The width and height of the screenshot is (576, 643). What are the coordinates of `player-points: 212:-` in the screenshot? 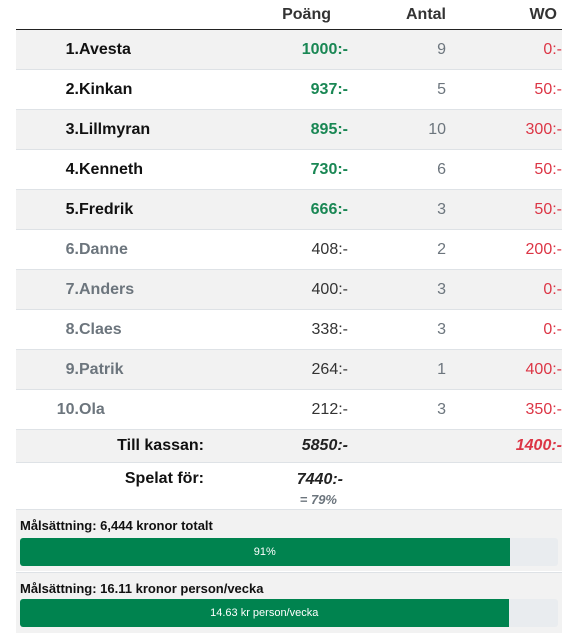 It's located at (286, 409).